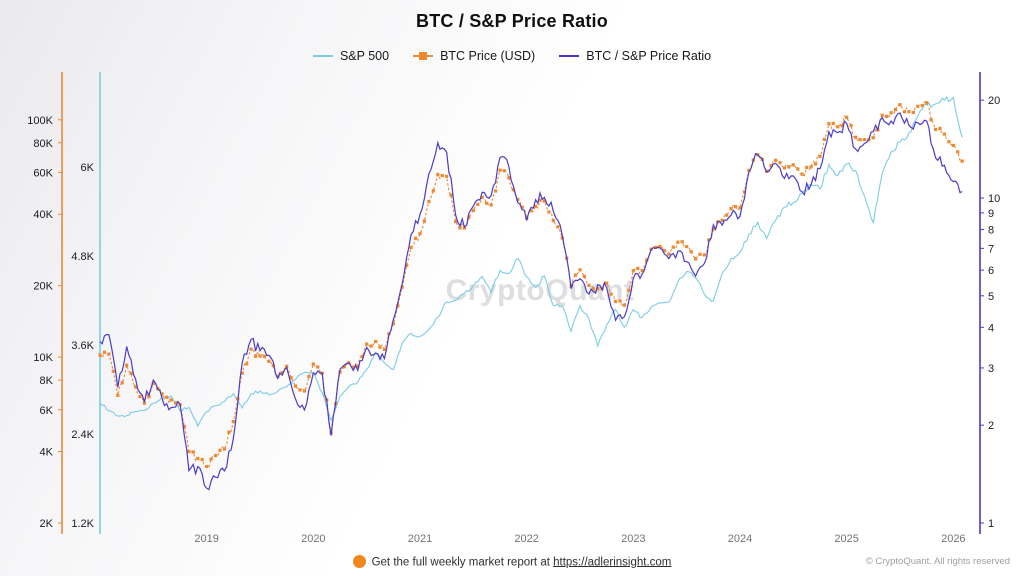  I want to click on legend-label-ratio: BTC / S&P Price Ratio, so click(649, 56).